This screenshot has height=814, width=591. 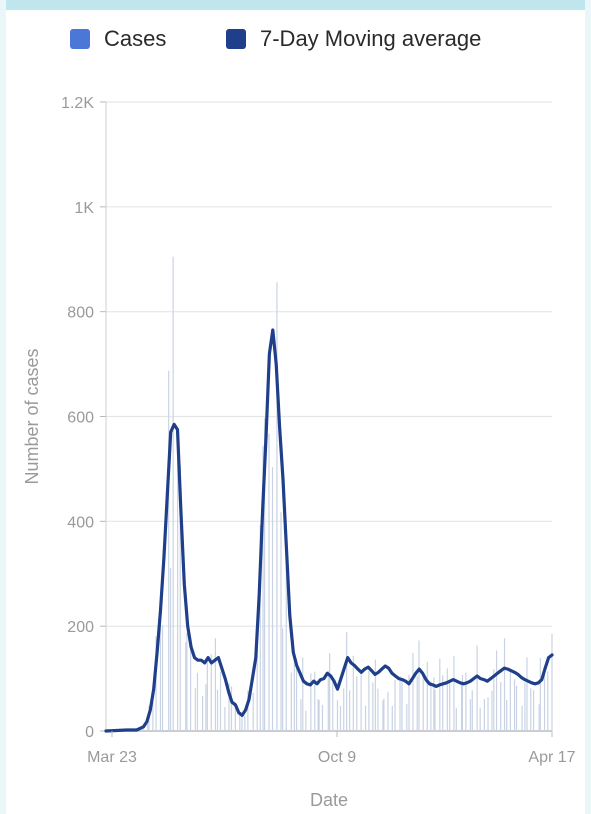 I want to click on y-tick-label: 1.2K, so click(x=77, y=103).